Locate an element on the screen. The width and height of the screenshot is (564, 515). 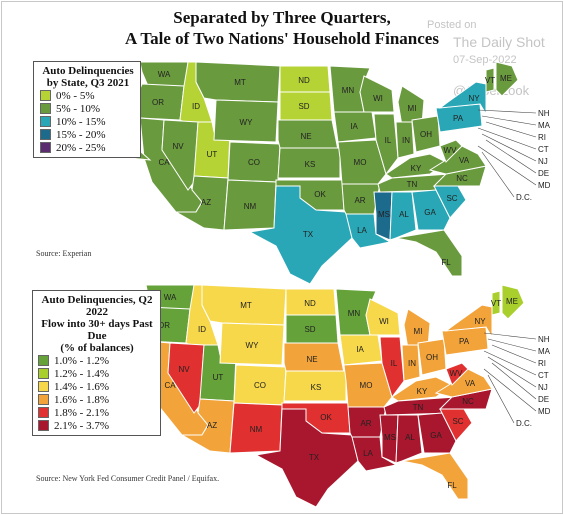
state-al is located at coordinates (409, 439).